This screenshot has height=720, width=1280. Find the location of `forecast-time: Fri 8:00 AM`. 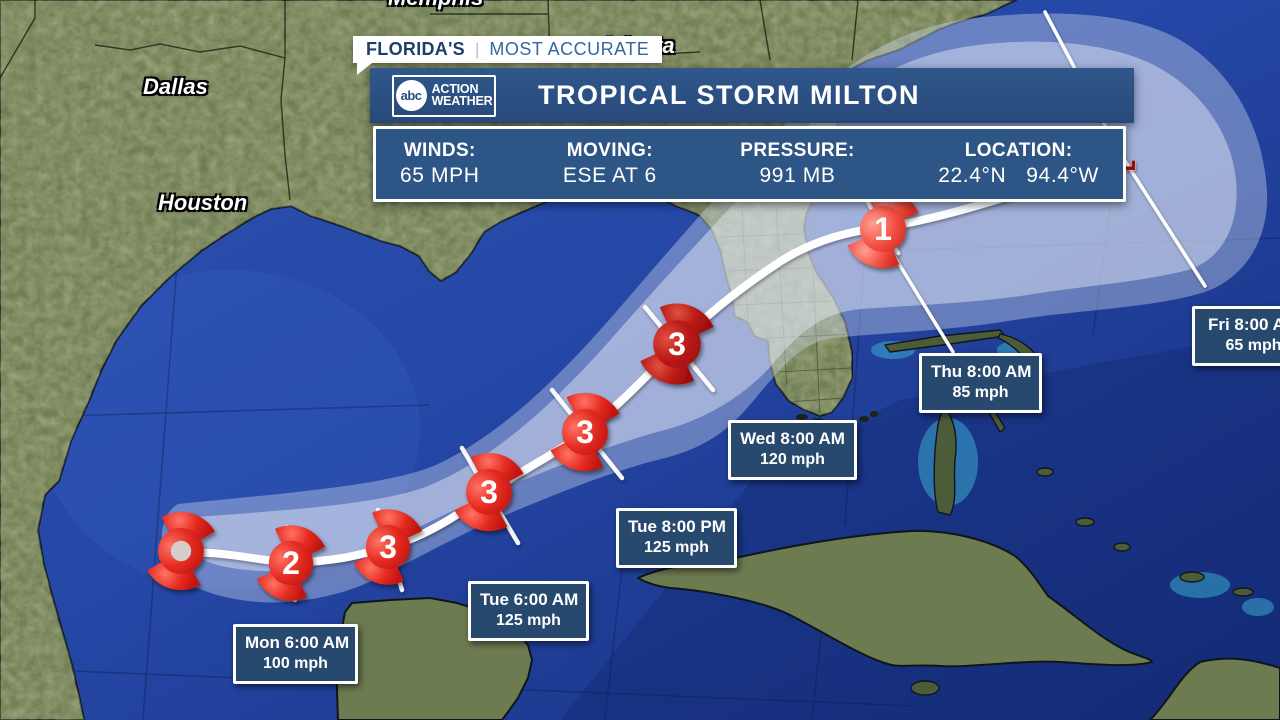

forecast-time: Fri 8:00 AM is located at coordinates (1243, 324).